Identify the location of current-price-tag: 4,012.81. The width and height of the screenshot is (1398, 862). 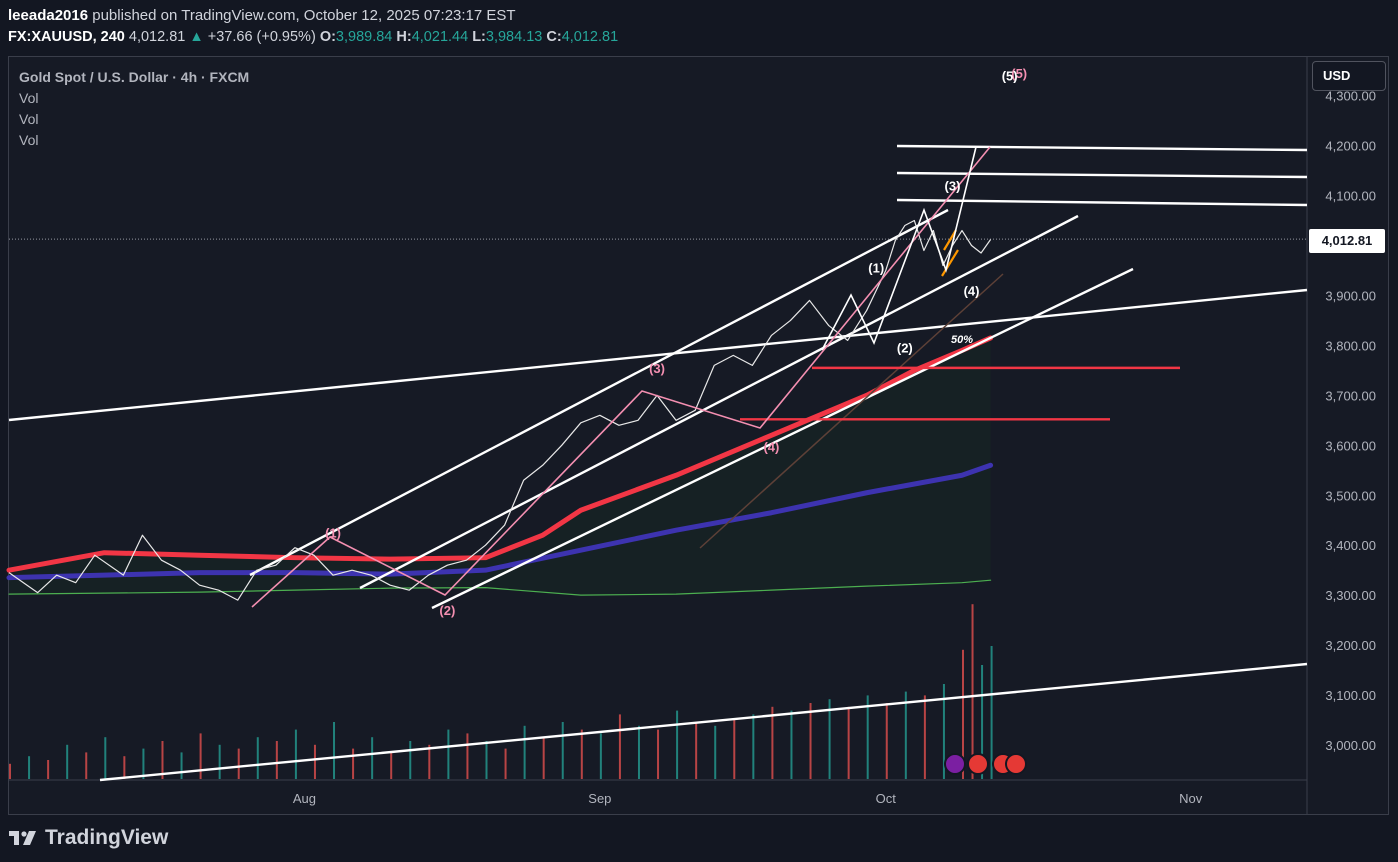
(1347, 241).